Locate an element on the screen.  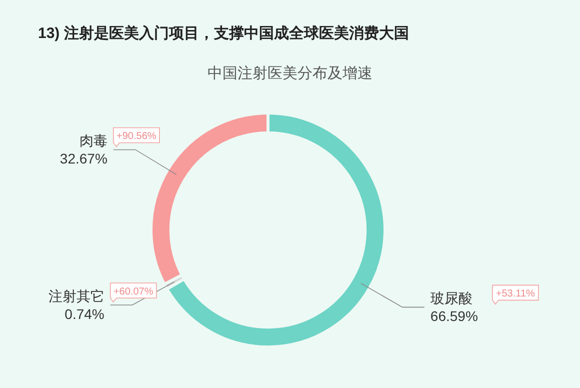
chart-subtitle: 中国注射医美分布及增速 is located at coordinates (290, 73).